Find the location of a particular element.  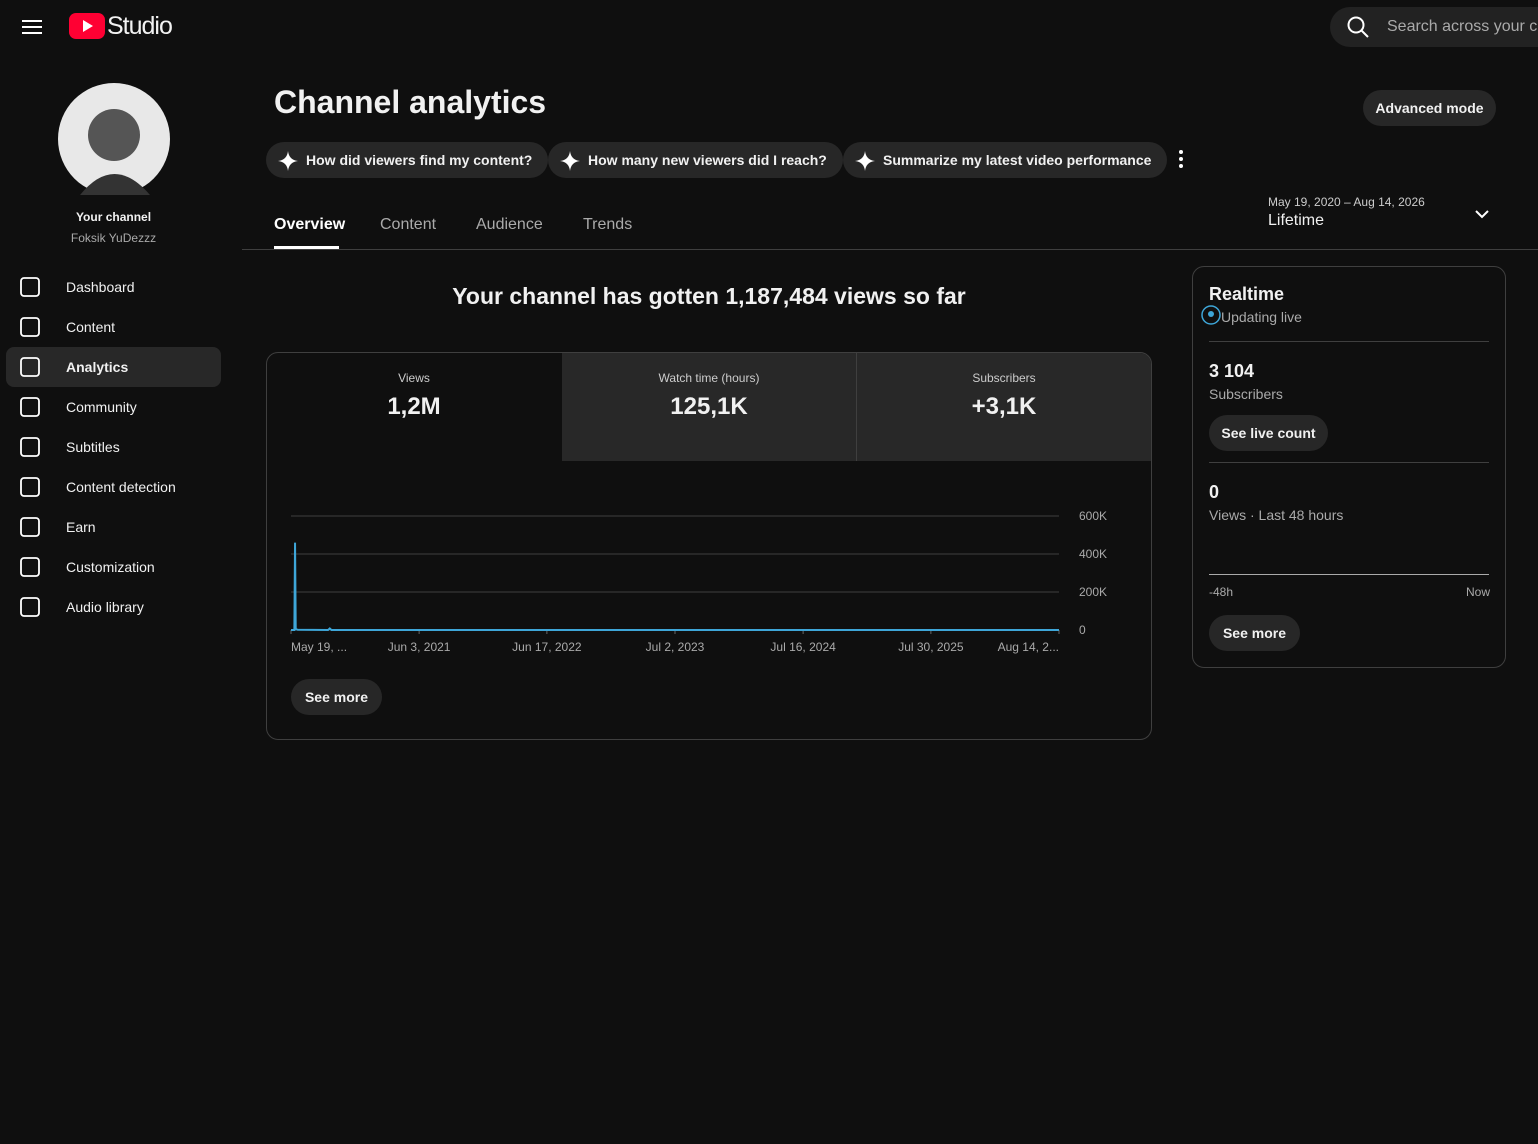

y-tick-label: 600K is located at coordinates (1093, 516).